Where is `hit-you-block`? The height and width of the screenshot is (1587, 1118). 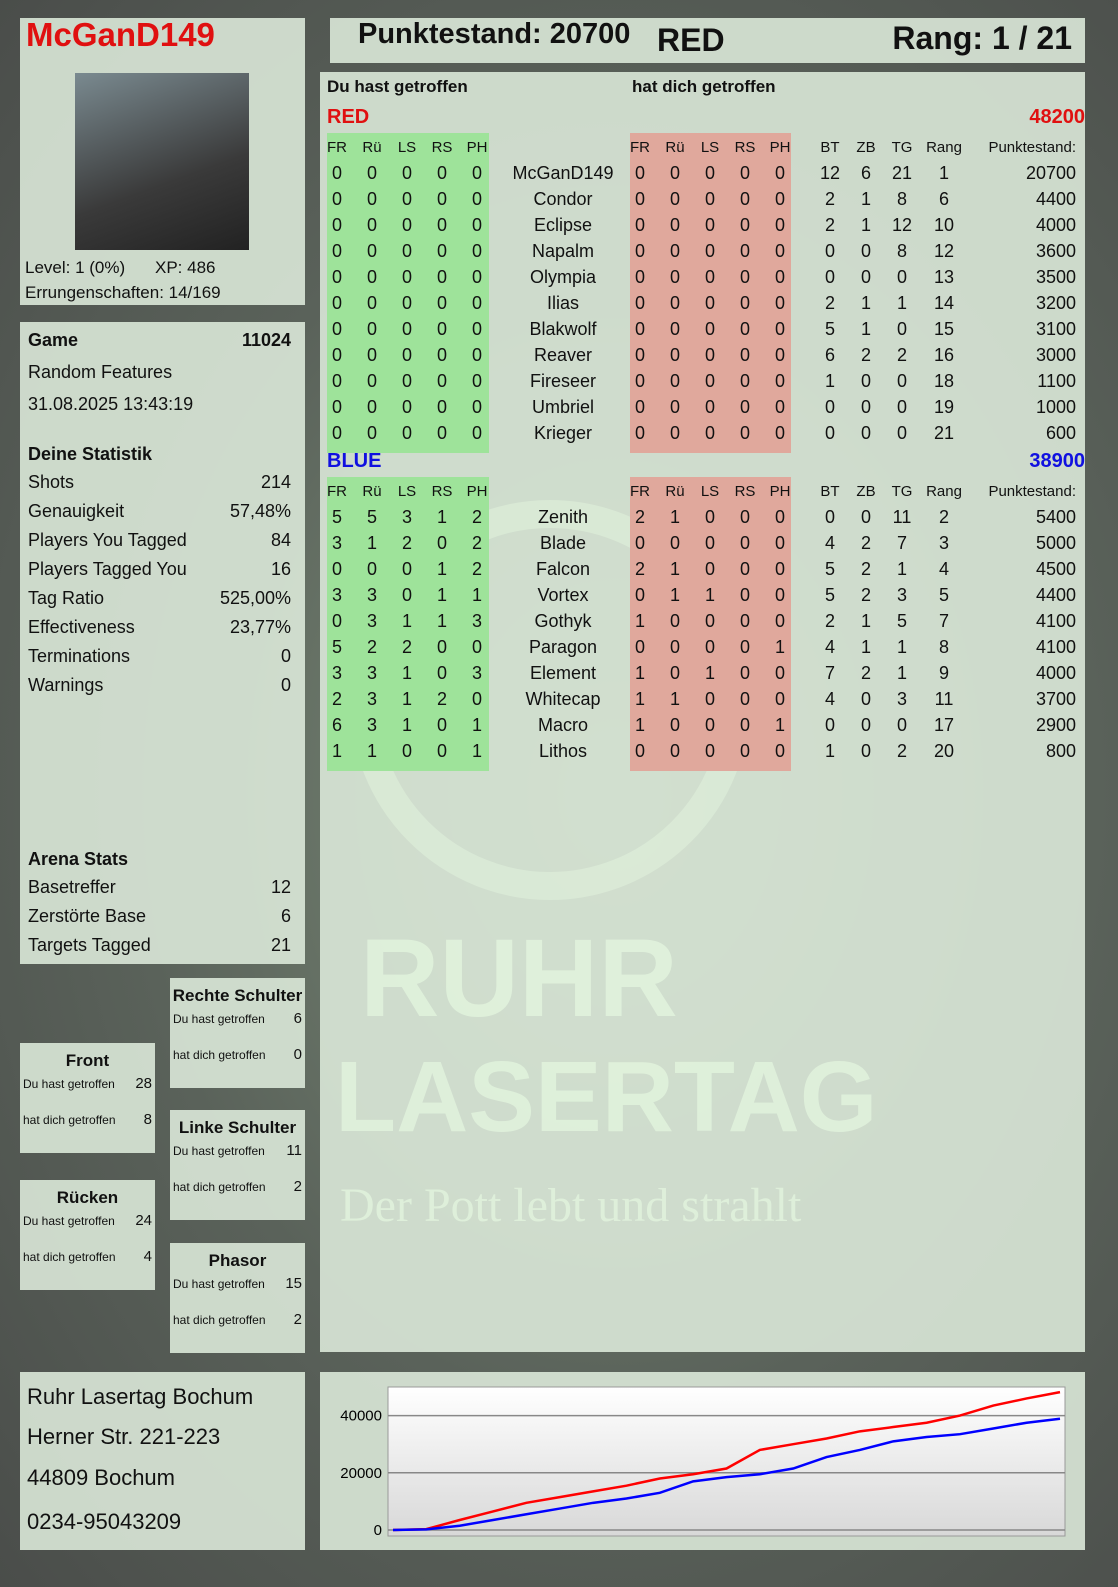 hit-you-block is located at coordinates (710, 293).